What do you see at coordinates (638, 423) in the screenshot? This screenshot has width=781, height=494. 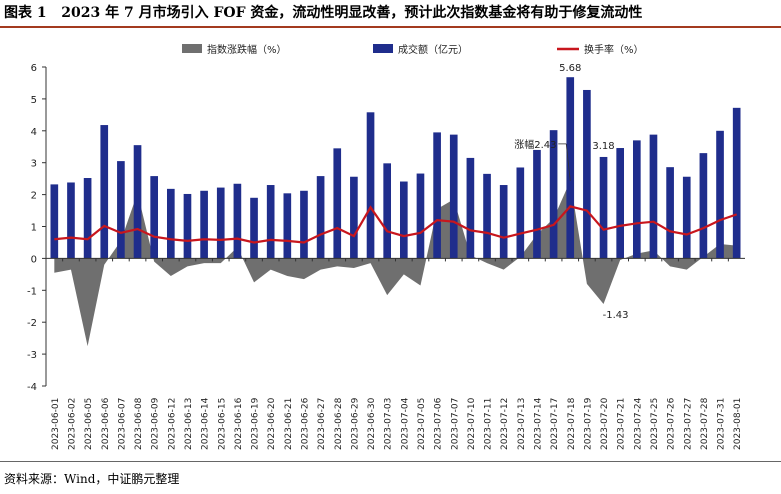 I see `x-tick-label: 2023-07-24` at bounding box center [638, 423].